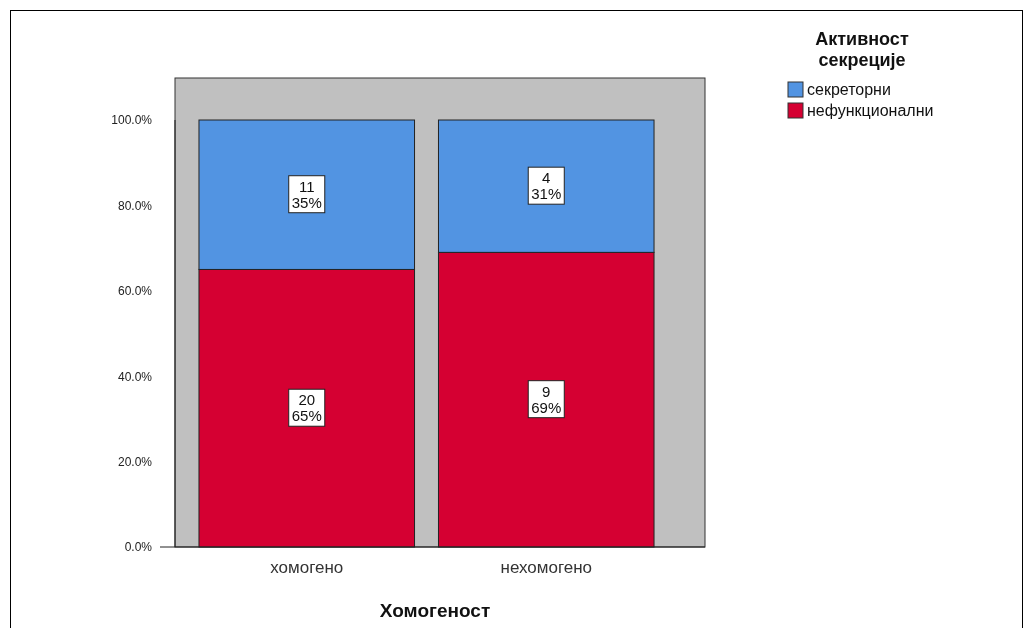  I want to click on data-label: 11 35%, so click(306, 194).